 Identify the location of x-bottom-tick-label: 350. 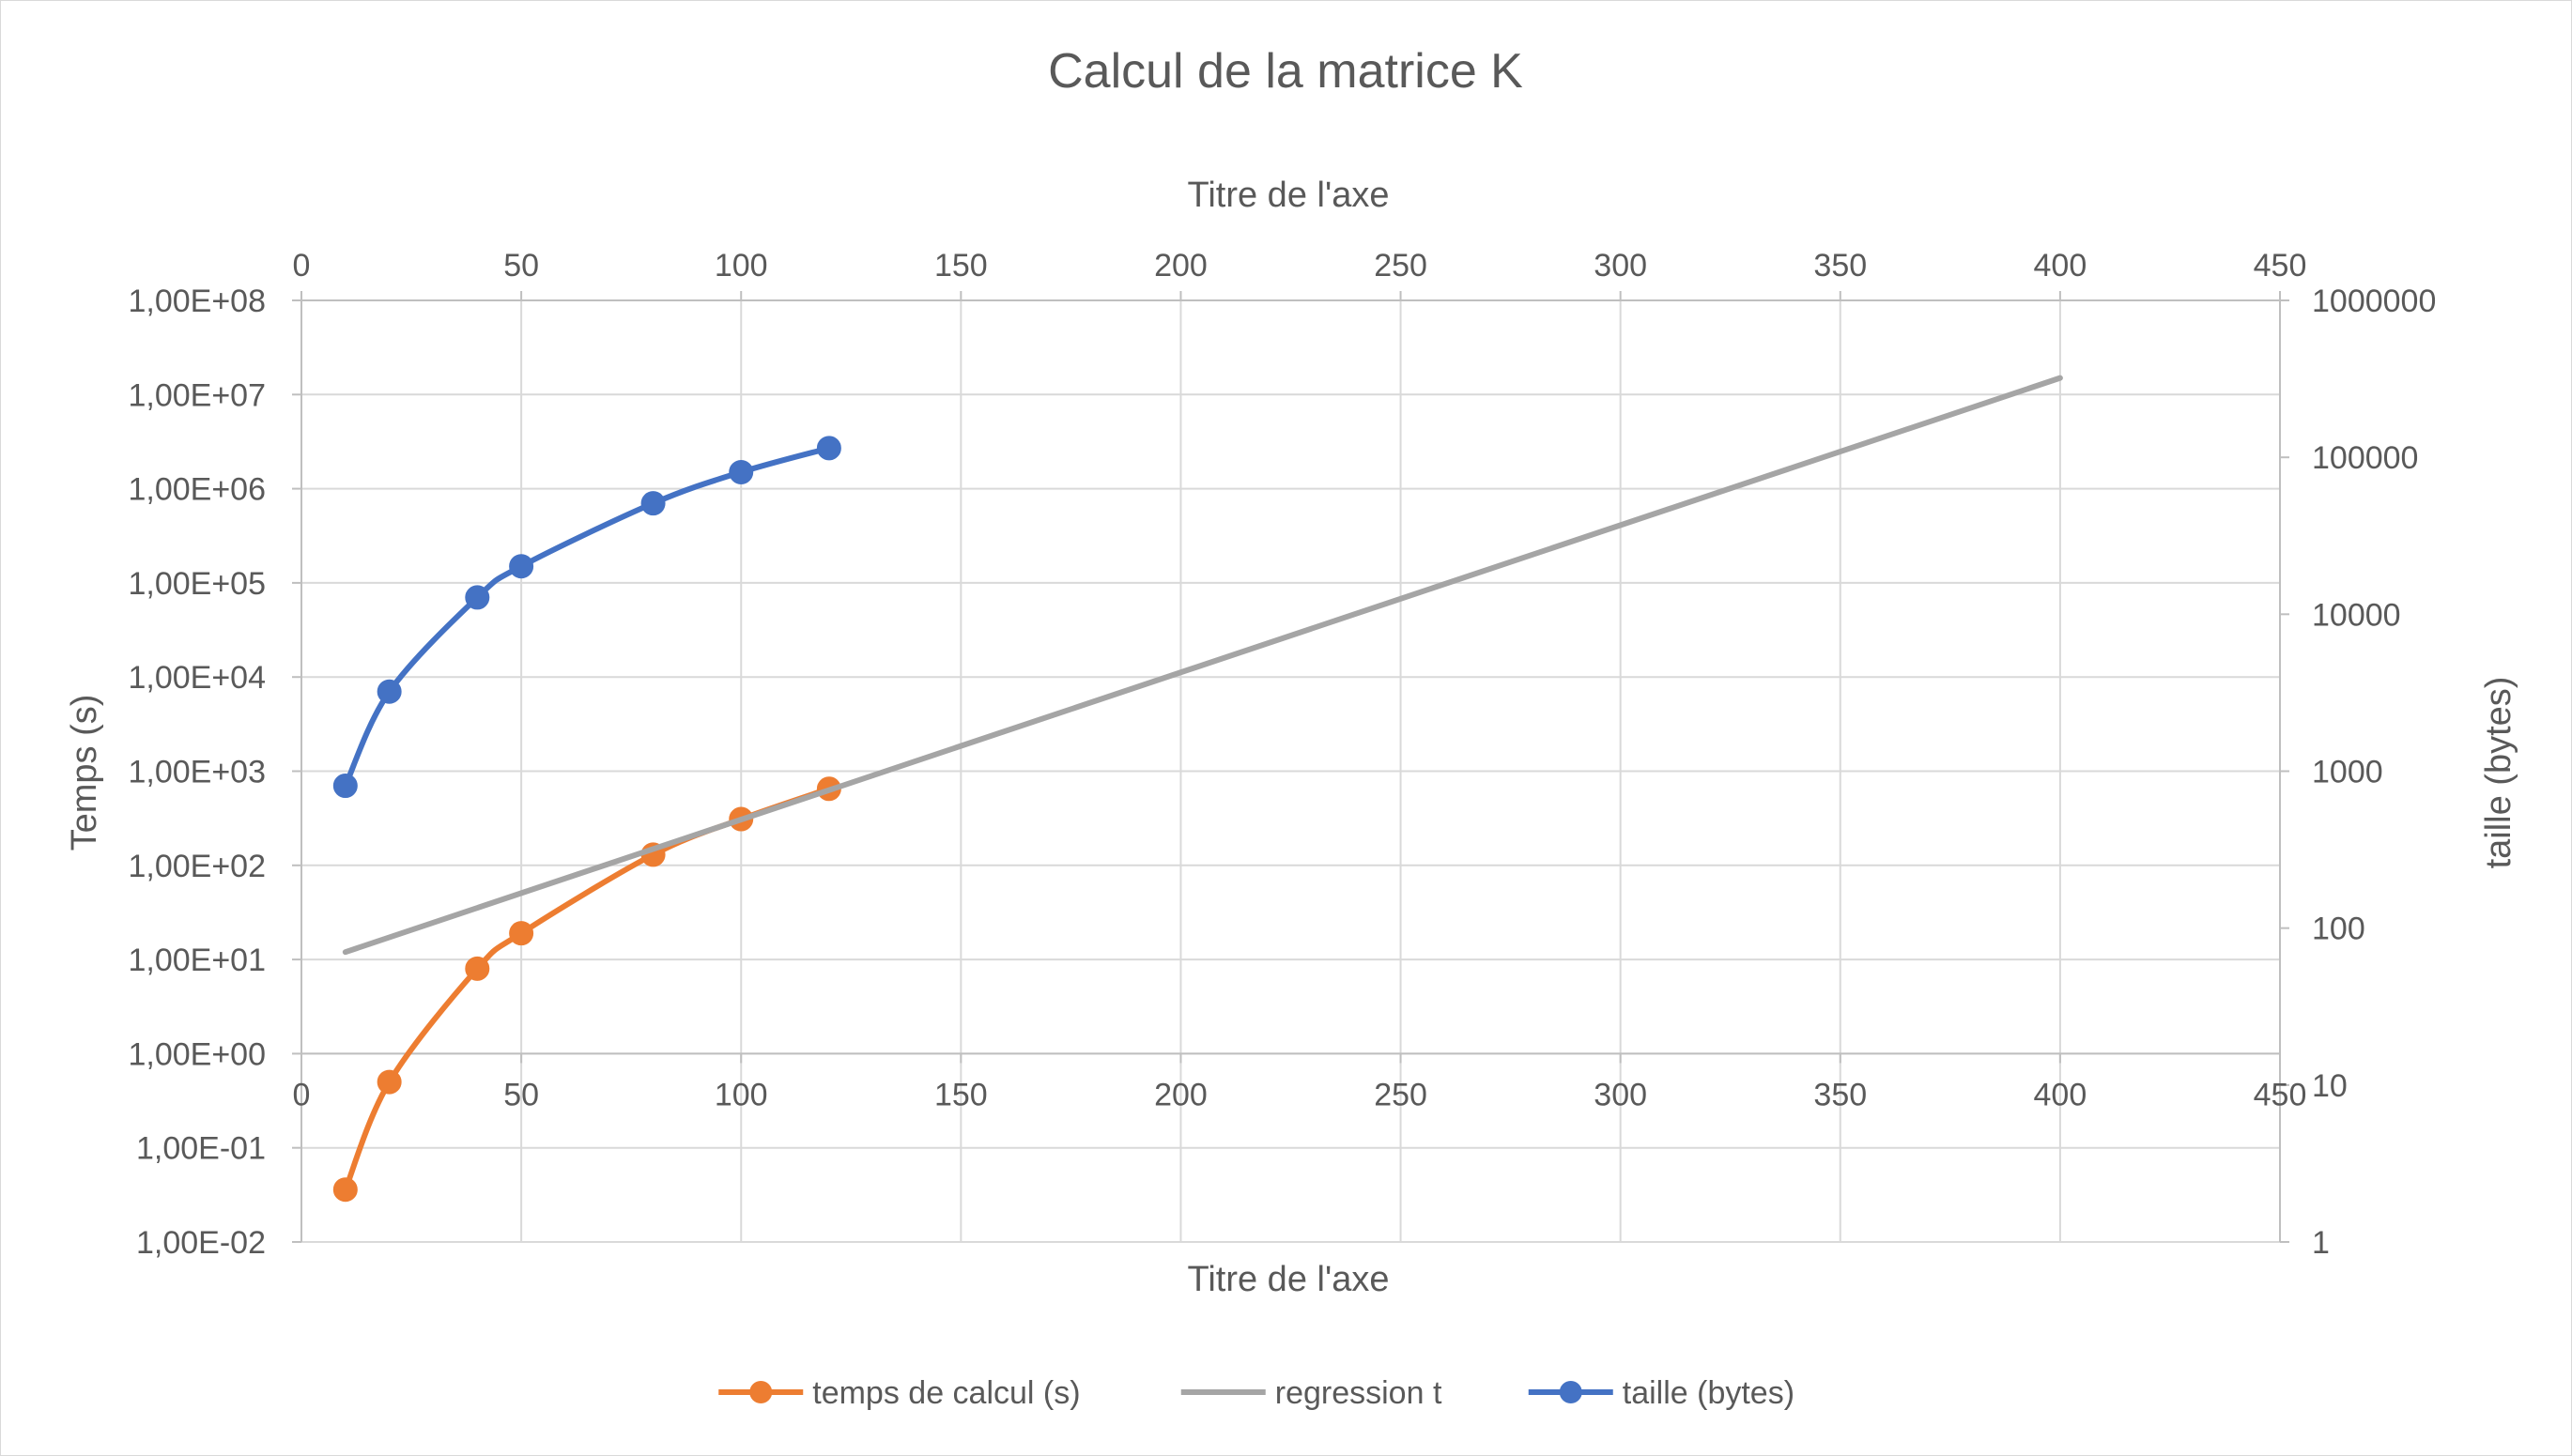
(1840, 1094).